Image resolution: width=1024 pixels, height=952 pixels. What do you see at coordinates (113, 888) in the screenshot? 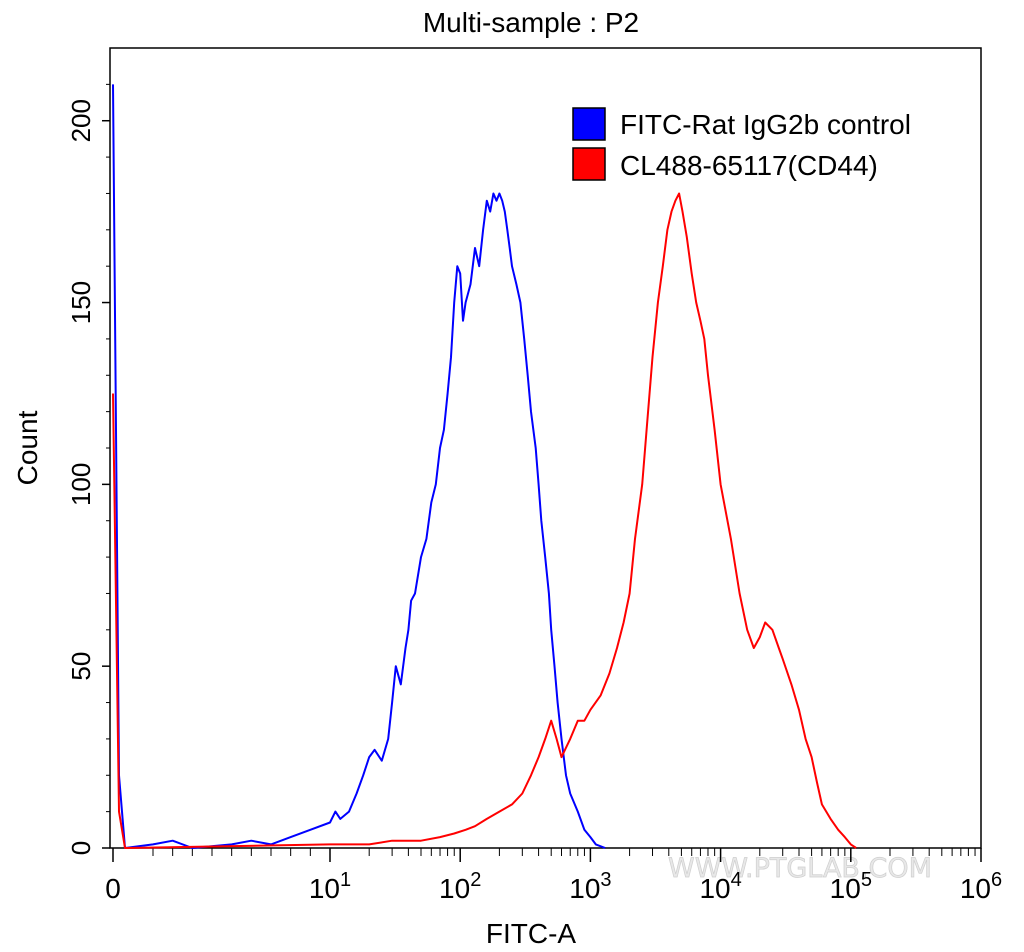
I see `x-tick-label: 0` at bounding box center [113, 888].